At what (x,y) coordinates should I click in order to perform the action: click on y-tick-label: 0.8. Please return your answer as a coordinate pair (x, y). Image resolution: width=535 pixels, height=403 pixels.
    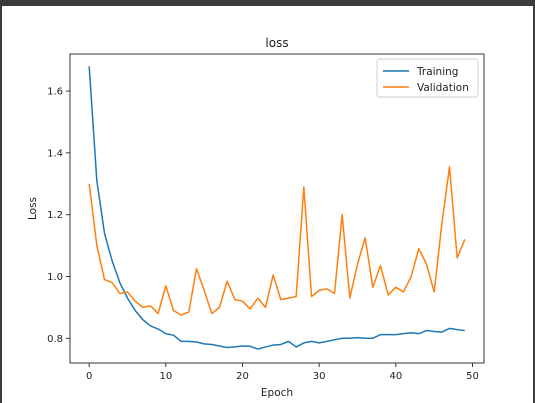
    Looking at the image, I should click on (55, 339).